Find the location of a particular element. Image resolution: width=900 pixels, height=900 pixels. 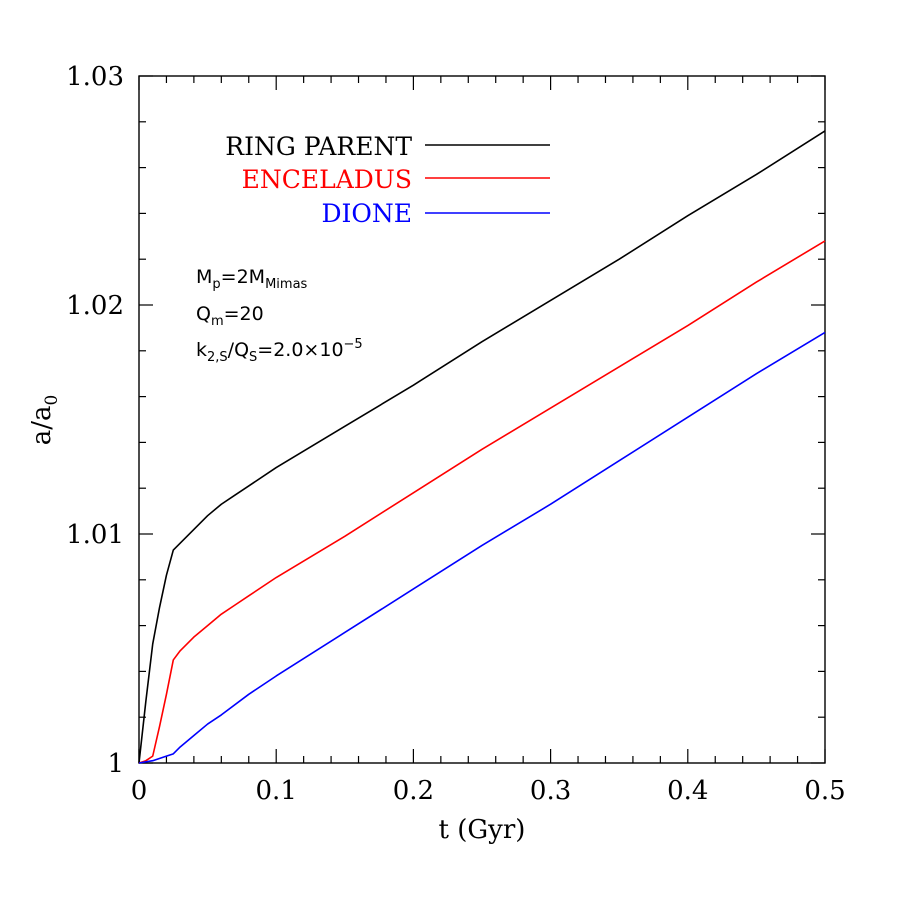

y-tick-label: 1.03 is located at coordinates (95, 77).